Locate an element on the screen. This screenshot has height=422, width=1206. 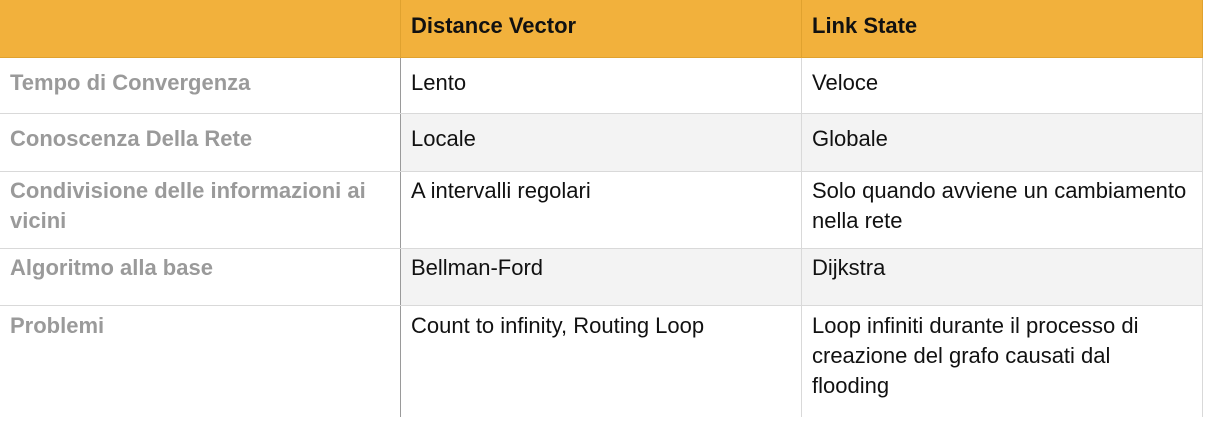
header-cell-link-state: Link State is located at coordinates (1002, 28).